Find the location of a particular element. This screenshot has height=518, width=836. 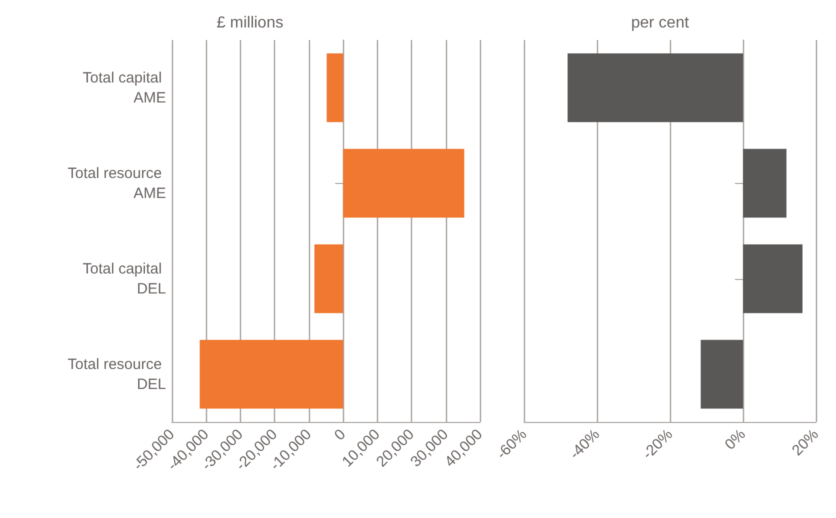

y-tick-label: Total capital DEL is located at coordinates (124, 279).